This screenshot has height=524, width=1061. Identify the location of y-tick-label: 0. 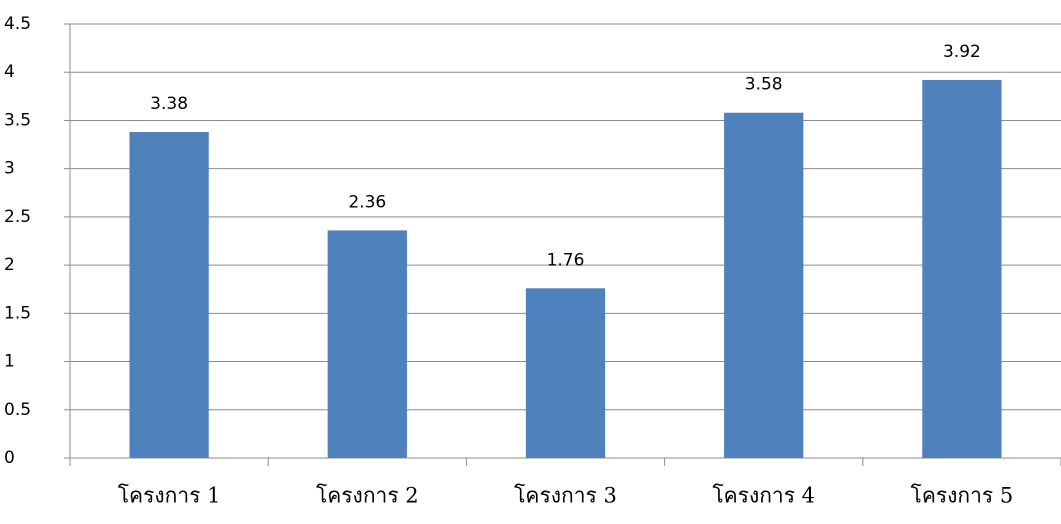
(9, 458).